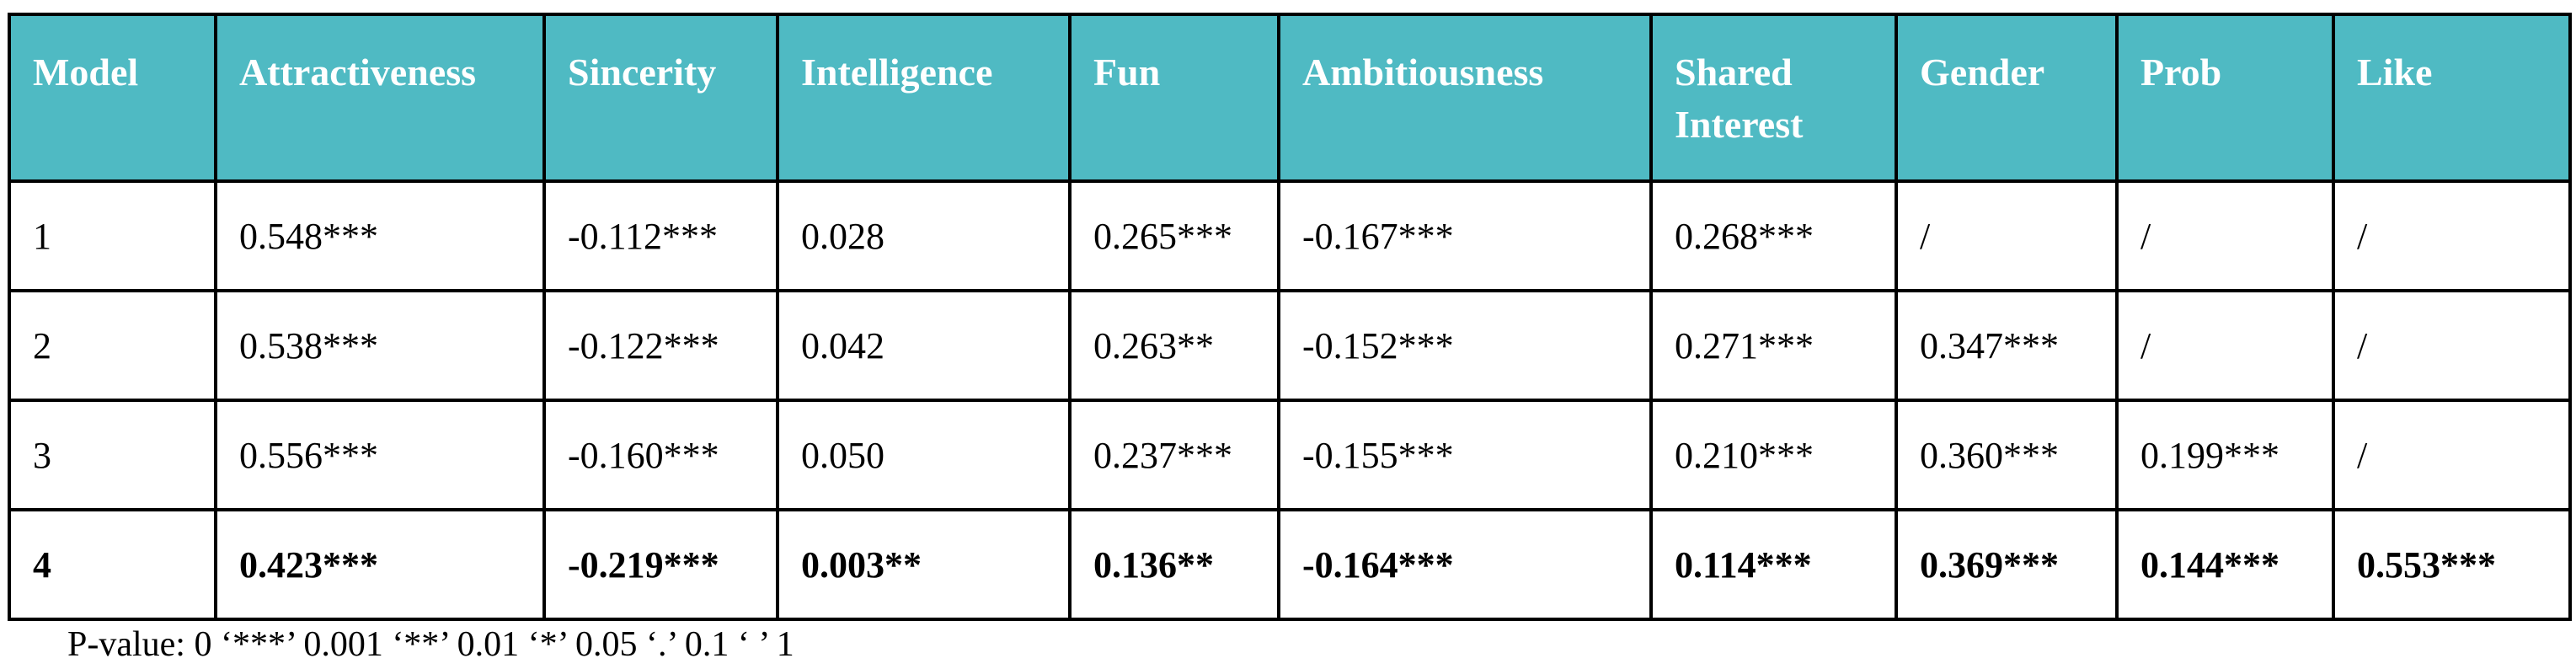 The width and height of the screenshot is (2576, 669). What do you see at coordinates (924, 345) in the screenshot?
I see `cell-intelligence: 0.042` at bounding box center [924, 345].